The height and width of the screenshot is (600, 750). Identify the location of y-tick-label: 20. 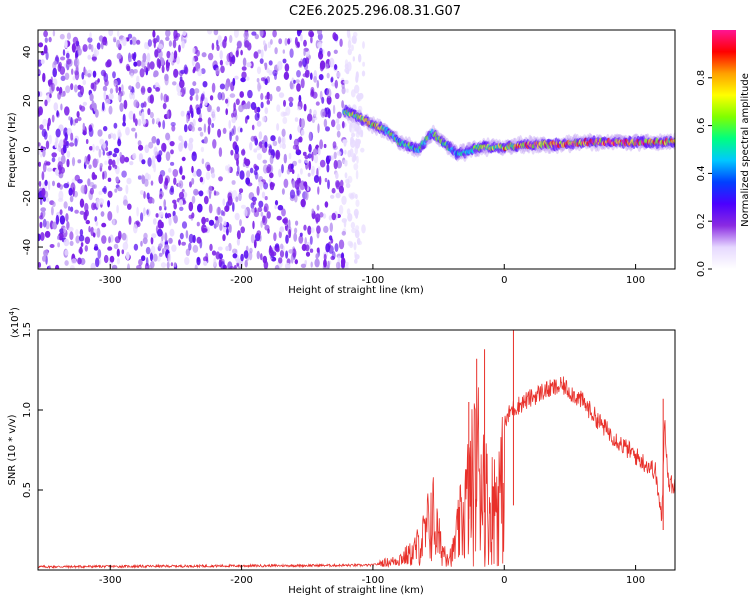
(27, 100).